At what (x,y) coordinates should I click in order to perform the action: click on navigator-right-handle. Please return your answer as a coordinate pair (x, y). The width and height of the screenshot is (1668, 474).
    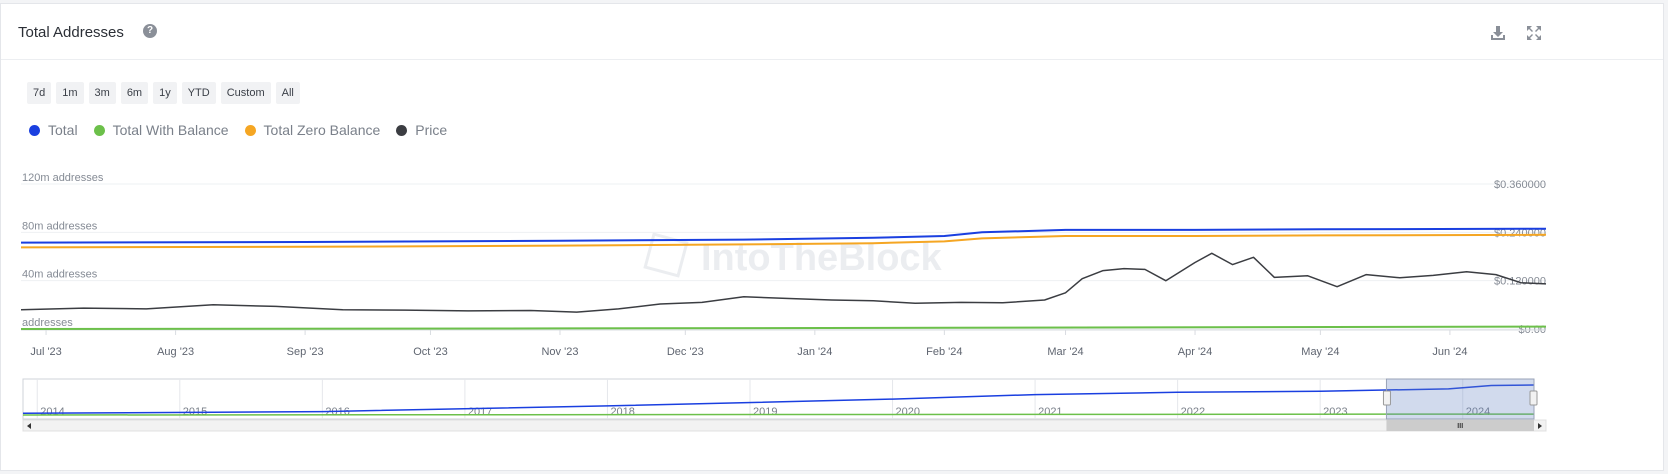
    Looking at the image, I should click on (1533, 398).